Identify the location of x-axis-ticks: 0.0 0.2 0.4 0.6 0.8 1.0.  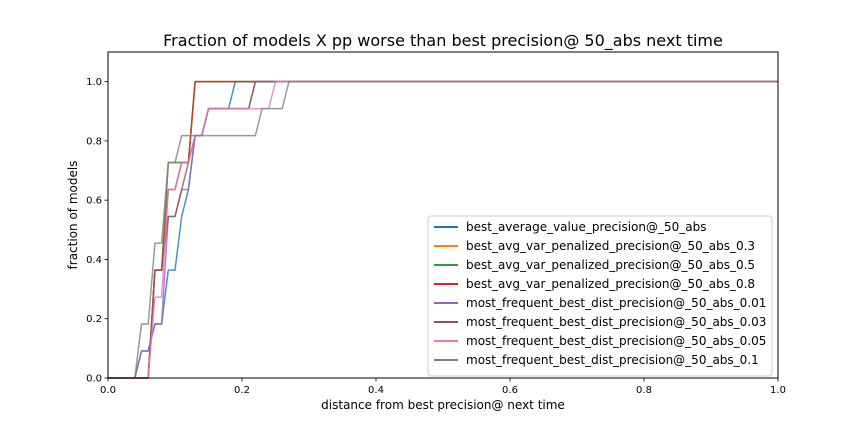
(443, 387).